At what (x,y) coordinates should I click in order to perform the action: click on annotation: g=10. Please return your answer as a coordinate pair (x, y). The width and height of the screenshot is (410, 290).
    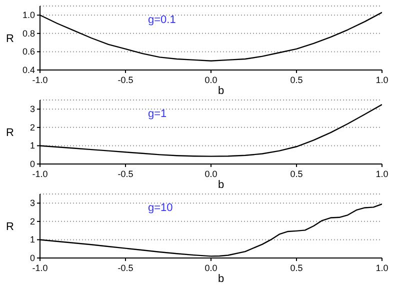
    Looking at the image, I should click on (160, 208).